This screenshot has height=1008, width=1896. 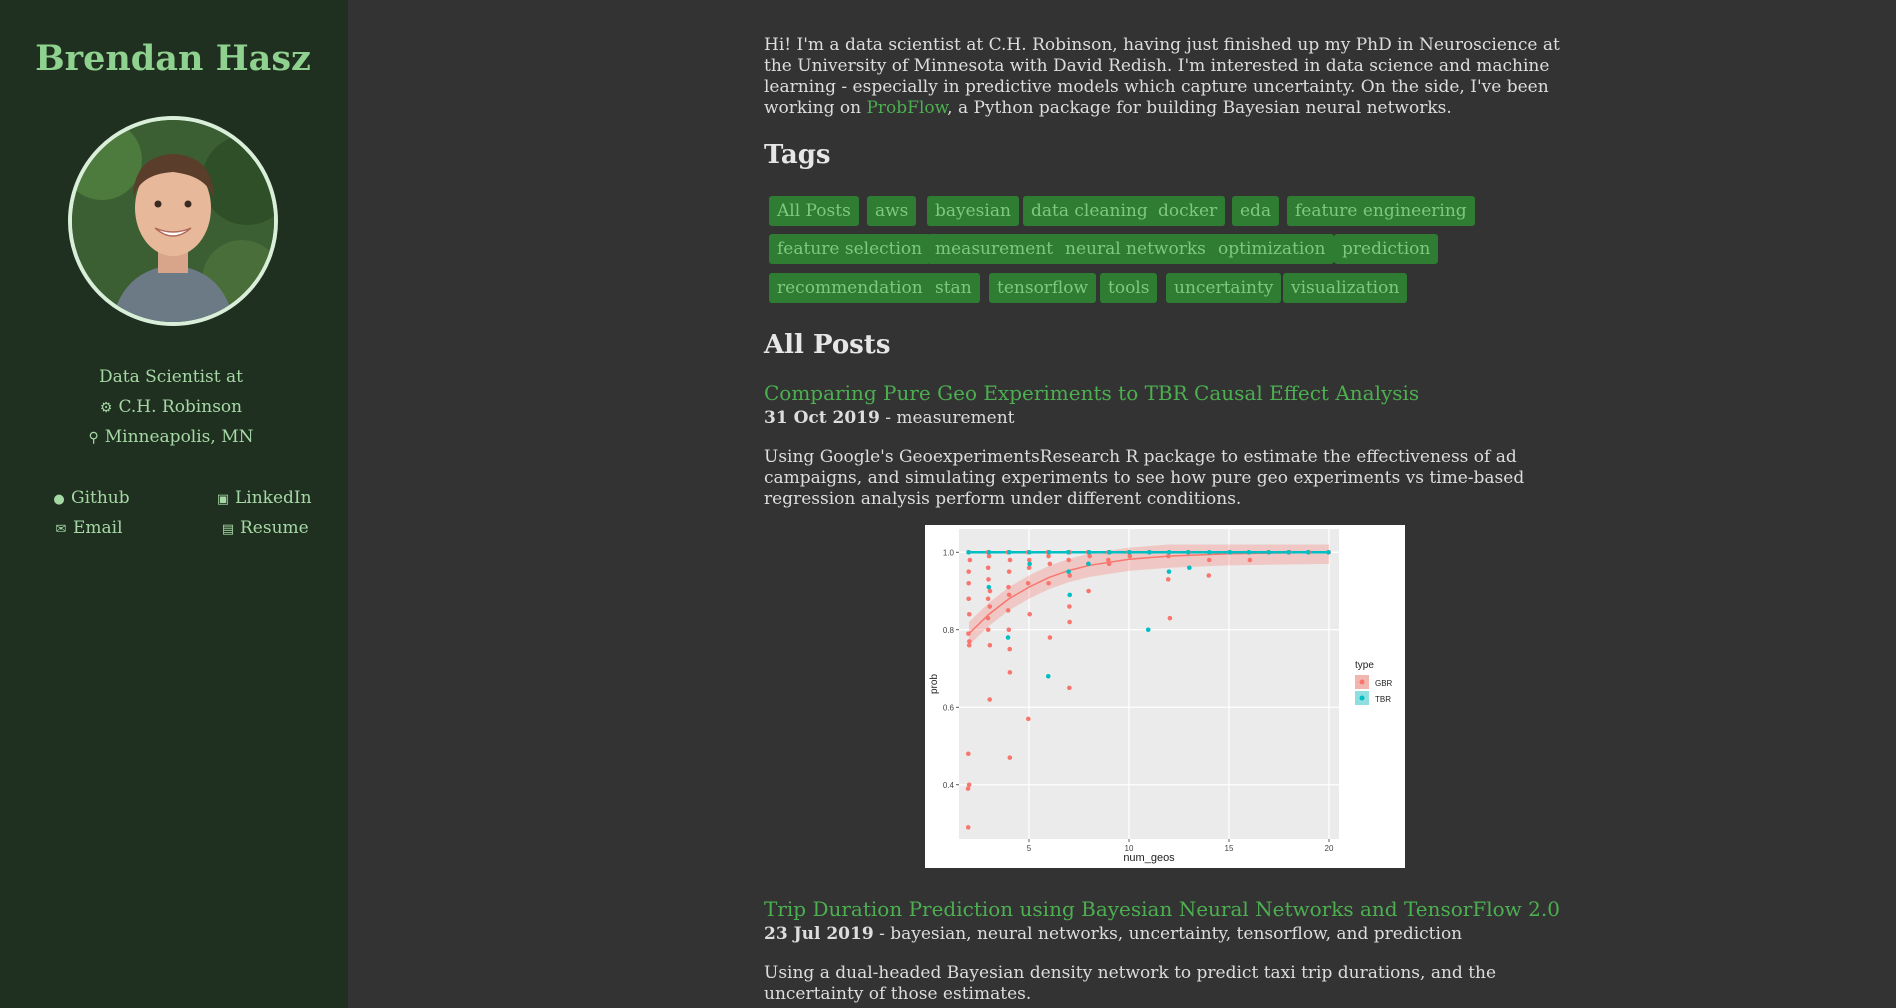 What do you see at coordinates (179, 437) in the screenshot?
I see `location-text: Minneapolis, MN` at bounding box center [179, 437].